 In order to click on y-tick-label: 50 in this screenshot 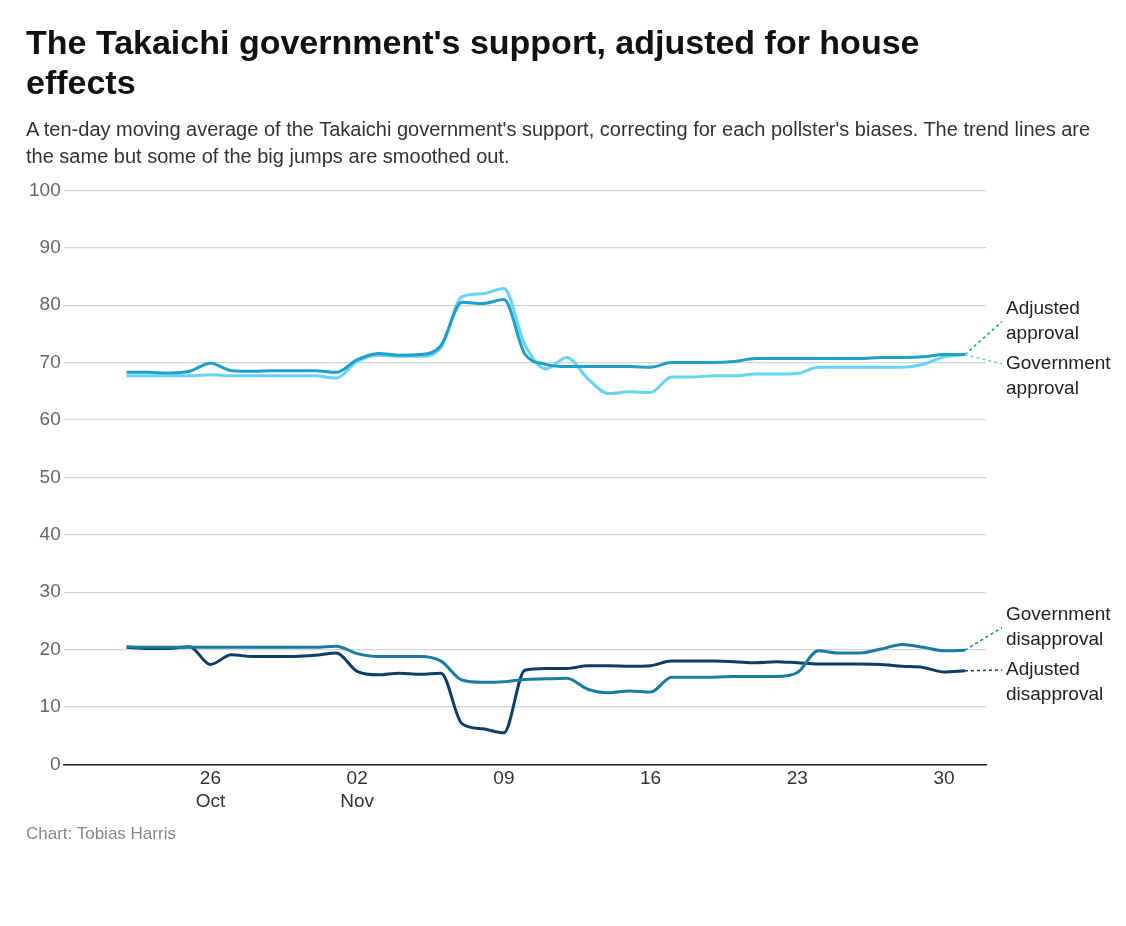, I will do `click(50, 476)`.